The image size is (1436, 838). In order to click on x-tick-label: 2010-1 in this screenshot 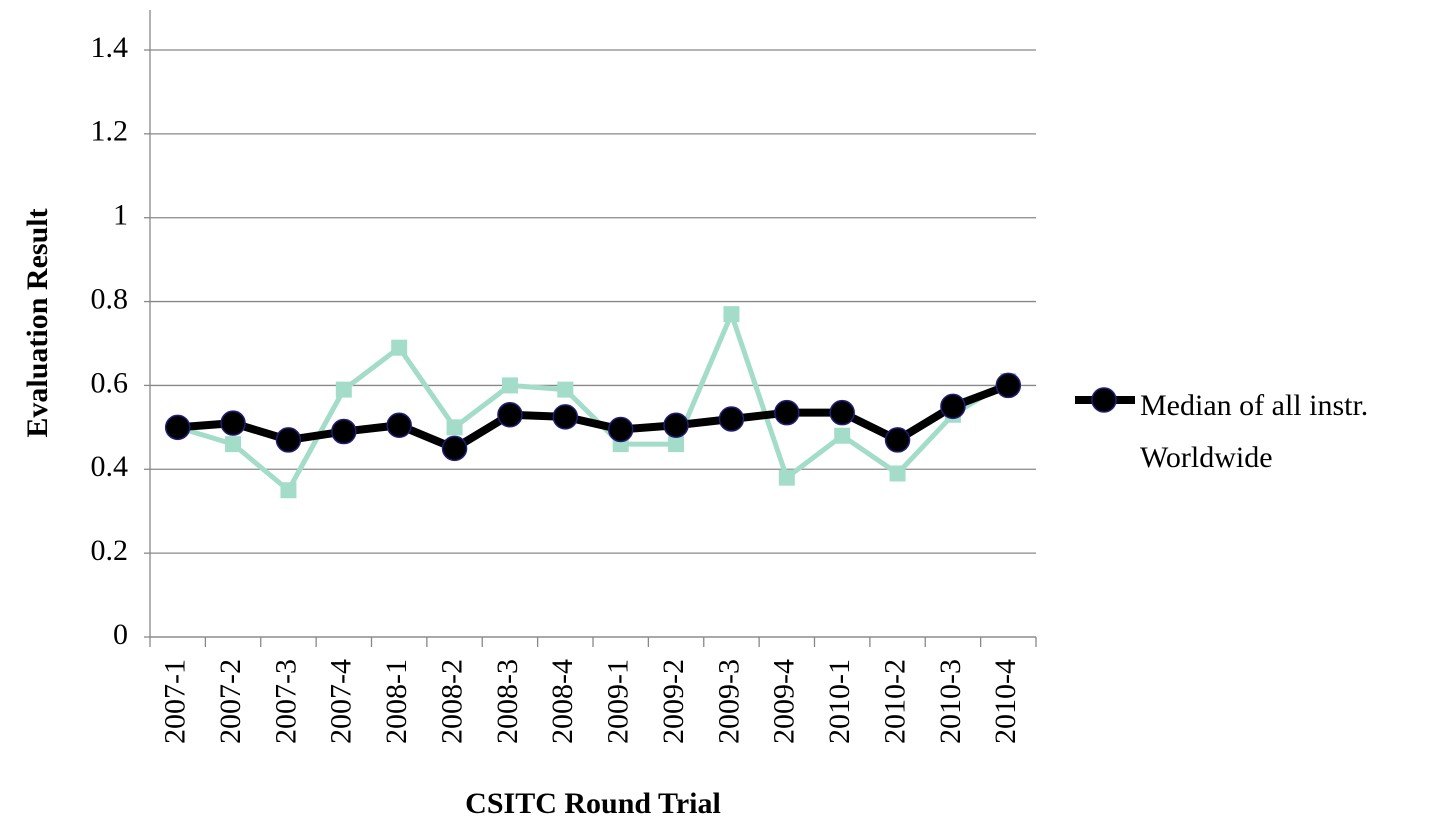, I will do `click(839, 701)`.